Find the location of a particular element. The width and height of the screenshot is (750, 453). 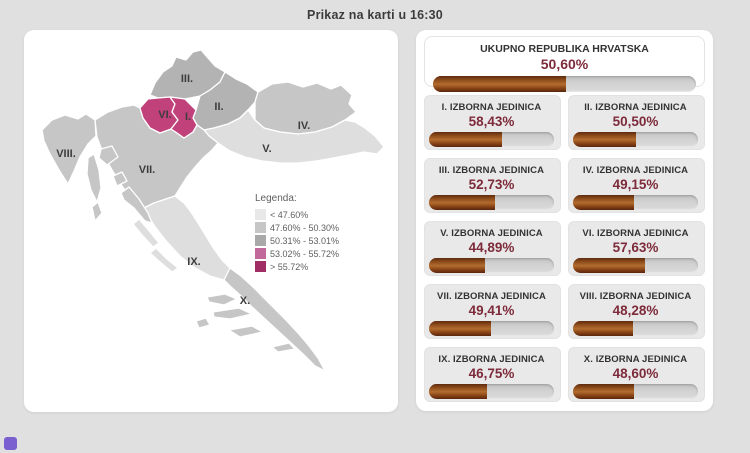

district-card-value: 57,63% is located at coordinates (635, 247).